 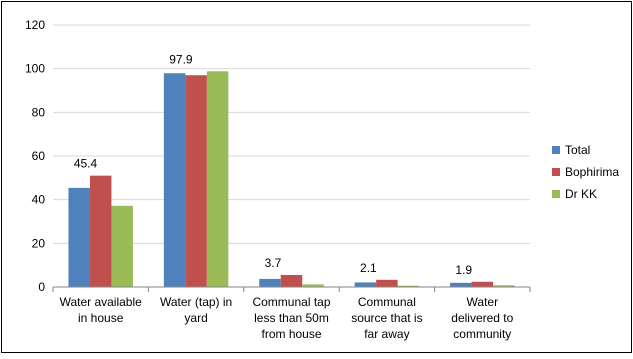 I want to click on y-tick-label: 40, so click(x=39, y=200).